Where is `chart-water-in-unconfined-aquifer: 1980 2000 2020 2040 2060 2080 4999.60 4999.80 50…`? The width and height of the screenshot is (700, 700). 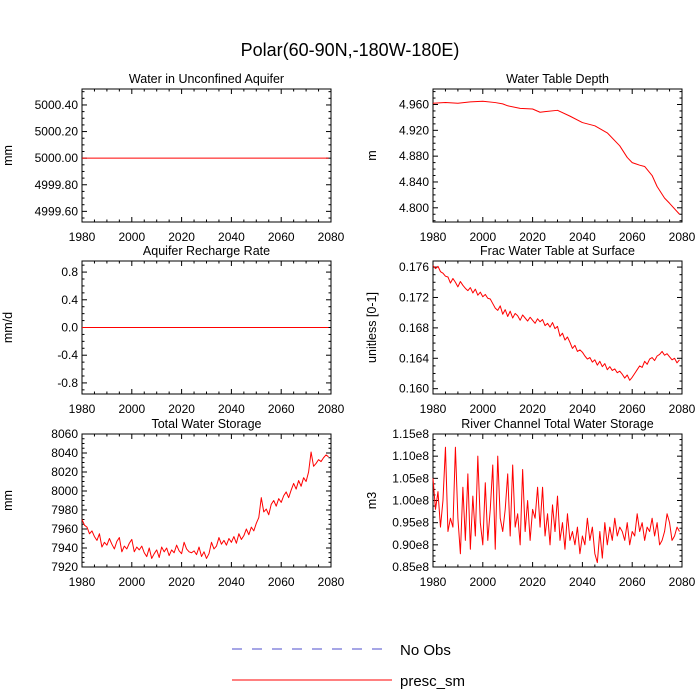 chart-water-in-unconfined-aquifer: 1980 2000 2020 2040 2060 2080 4999.60 4999.80 50… is located at coordinates (173, 158).